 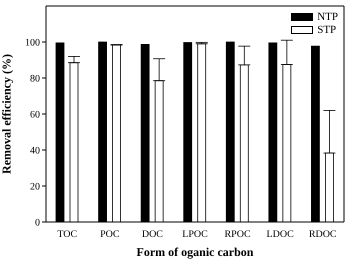 What do you see at coordinates (35, 187) in the screenshot?
I see `y-tick-label: 20` at bounding box center [35, 187].